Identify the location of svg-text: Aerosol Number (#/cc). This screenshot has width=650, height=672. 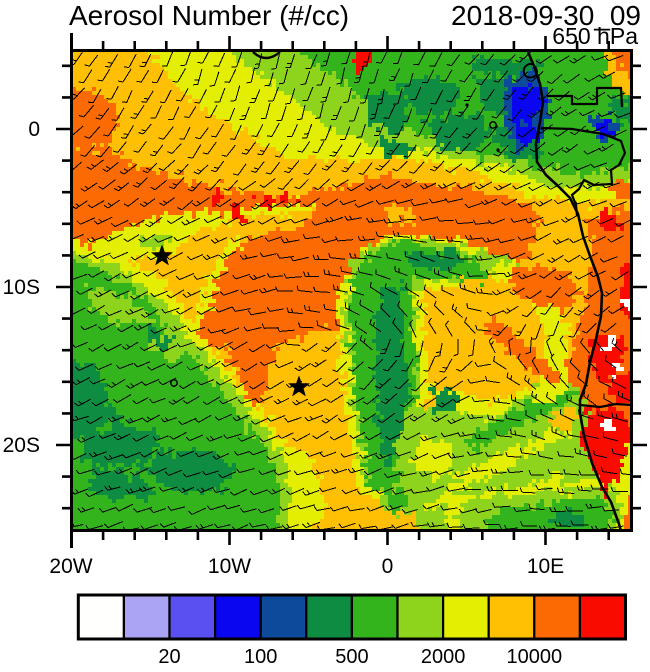
(209, 15).